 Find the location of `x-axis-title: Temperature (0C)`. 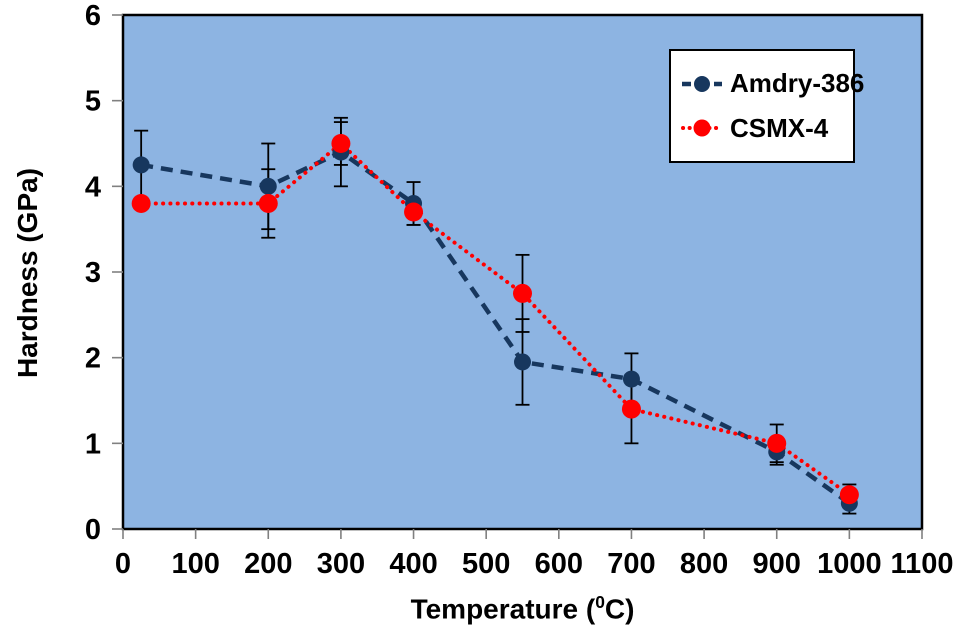

x-axis-title: Temperature (0C) is located at coordinates (522, 612).